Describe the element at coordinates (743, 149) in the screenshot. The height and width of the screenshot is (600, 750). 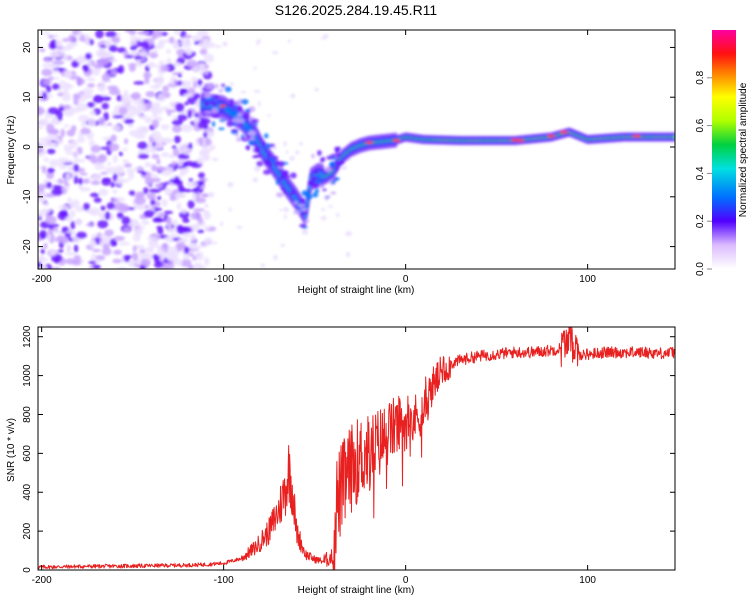
I see `colorbar-label: Normalized spectral amplitude` at that location.